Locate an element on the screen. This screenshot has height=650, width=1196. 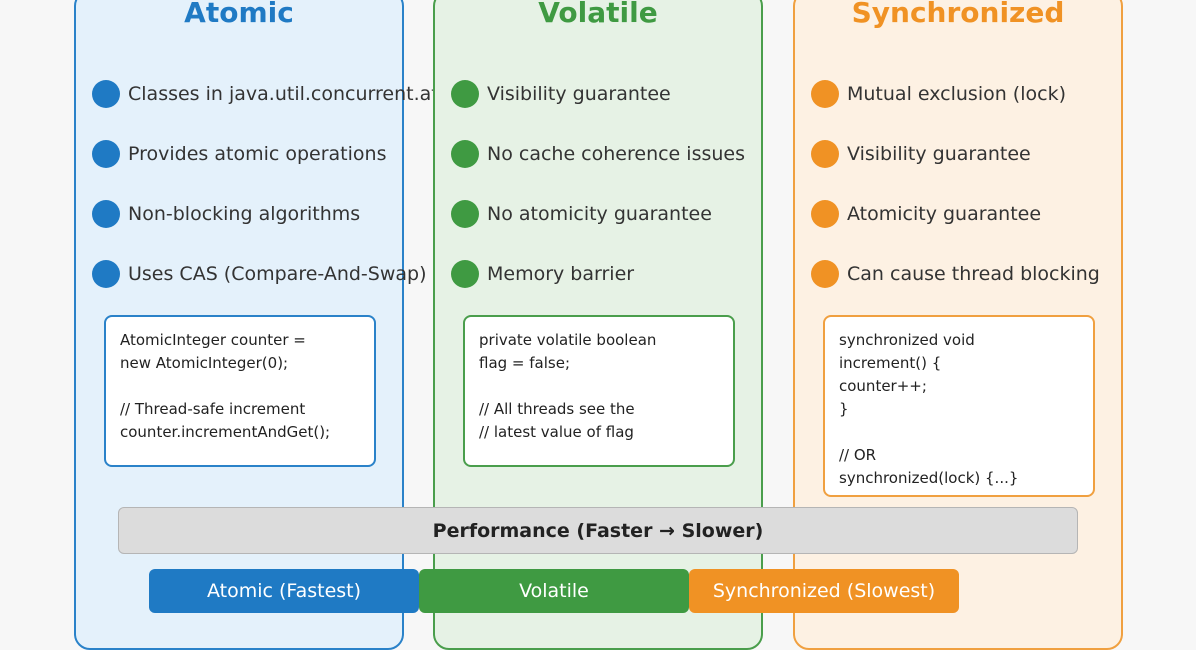
volatile-bullet-2: No cache coherence issues is located at coordinates (598, 154).